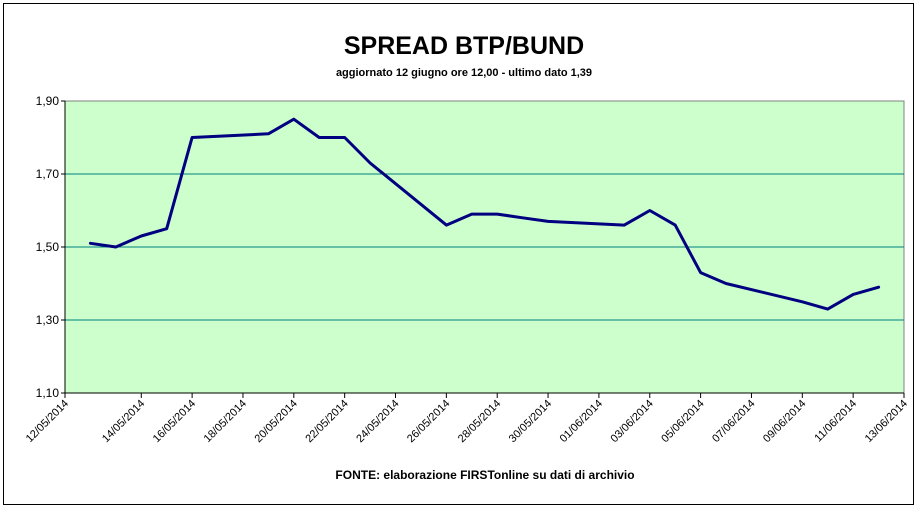  What do you see at coordinates (631, 421) in the screenshot?
I see `x-tick-label: 03/06/2014` at bounding box center [631, 421].